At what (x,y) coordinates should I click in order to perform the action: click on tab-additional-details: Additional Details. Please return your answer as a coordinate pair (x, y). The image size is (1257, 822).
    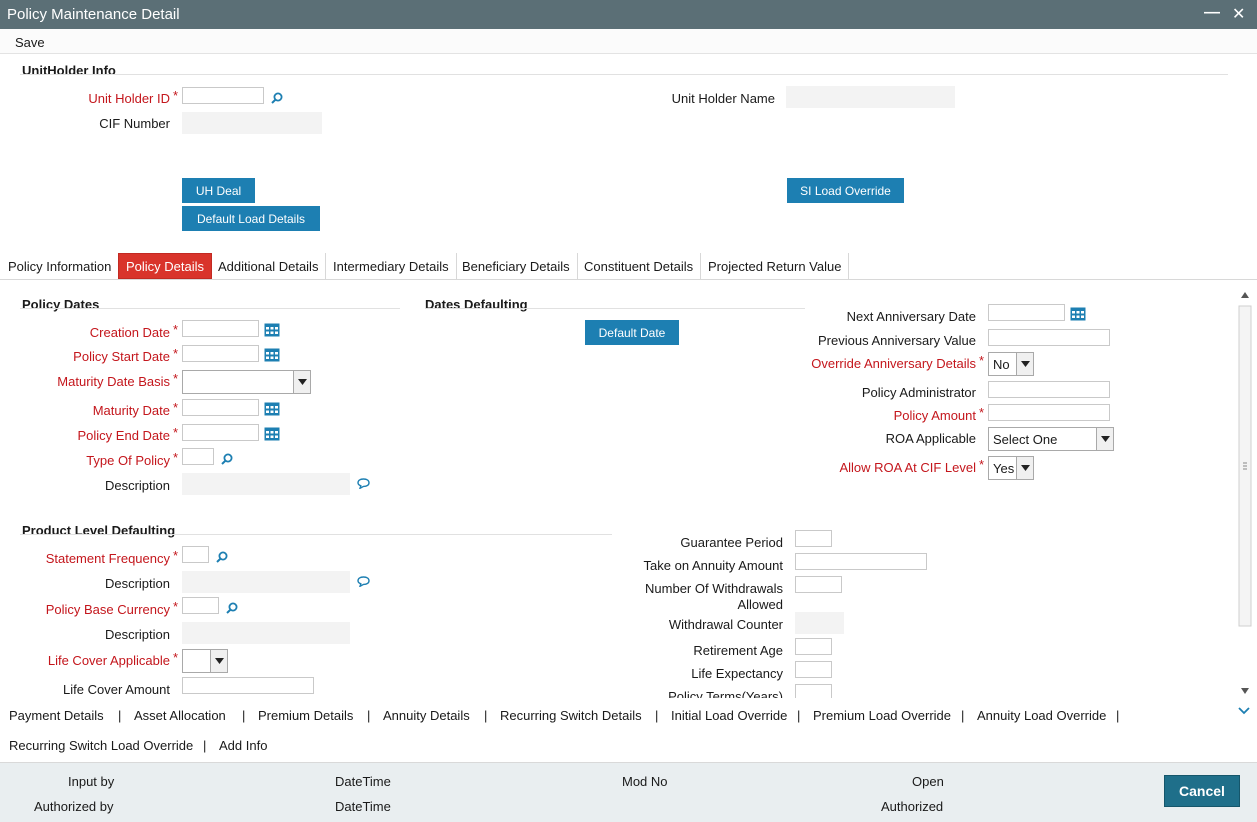
    Looking at the image, I should click on (269, 266).